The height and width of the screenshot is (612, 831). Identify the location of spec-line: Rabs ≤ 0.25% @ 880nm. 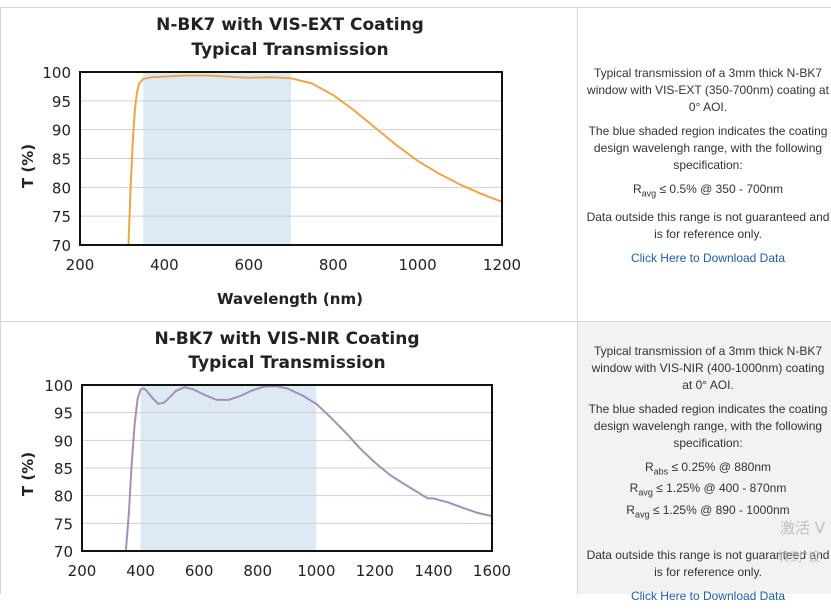
(708, 468).